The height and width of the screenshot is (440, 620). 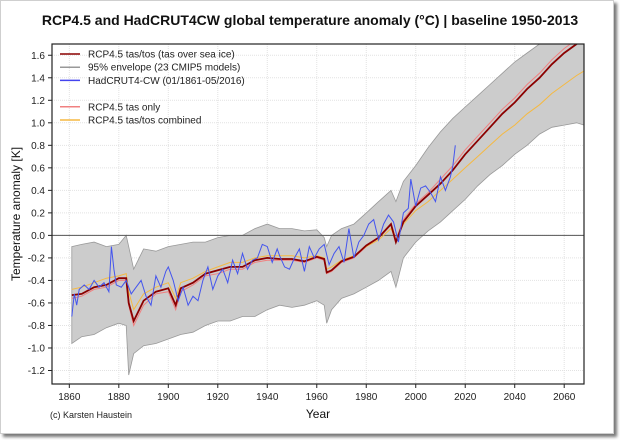 What do you see at coordinates (465, 397) in the screenshot?
I see `x-tick-label: 2020` at bounding box center [465, 397].